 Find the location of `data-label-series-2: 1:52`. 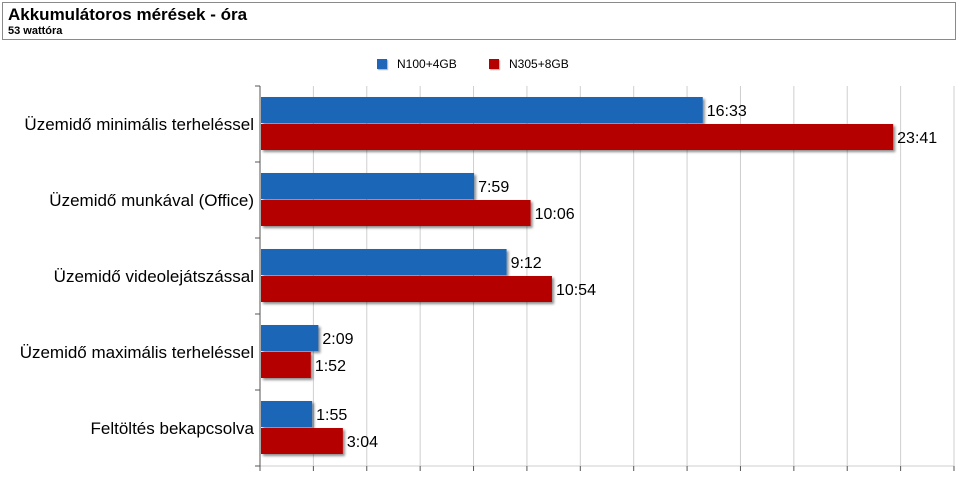

data-label-series-2: 1:52 is located at coordinates (330, 366).